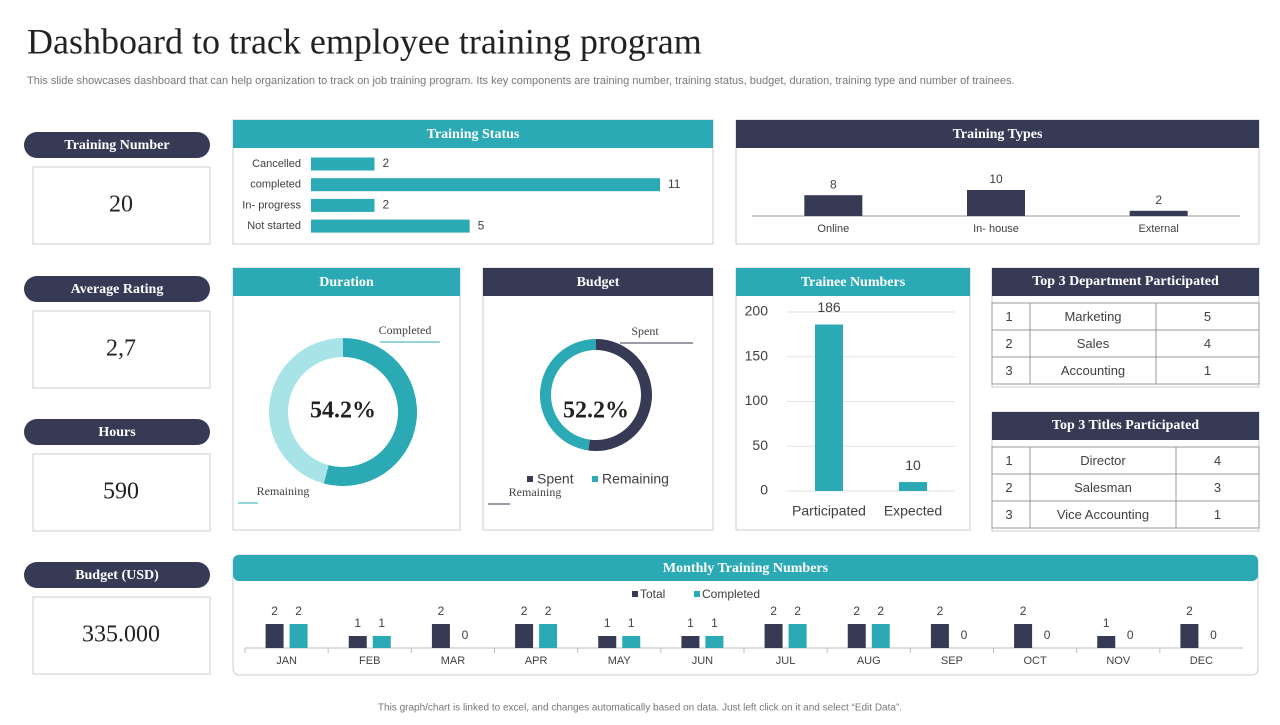 The width and height of the screenshot is (1280, 725). Describe the element at coordinates (276, 164) in the screenshot. I see `category-label: Cancelled` at that location.